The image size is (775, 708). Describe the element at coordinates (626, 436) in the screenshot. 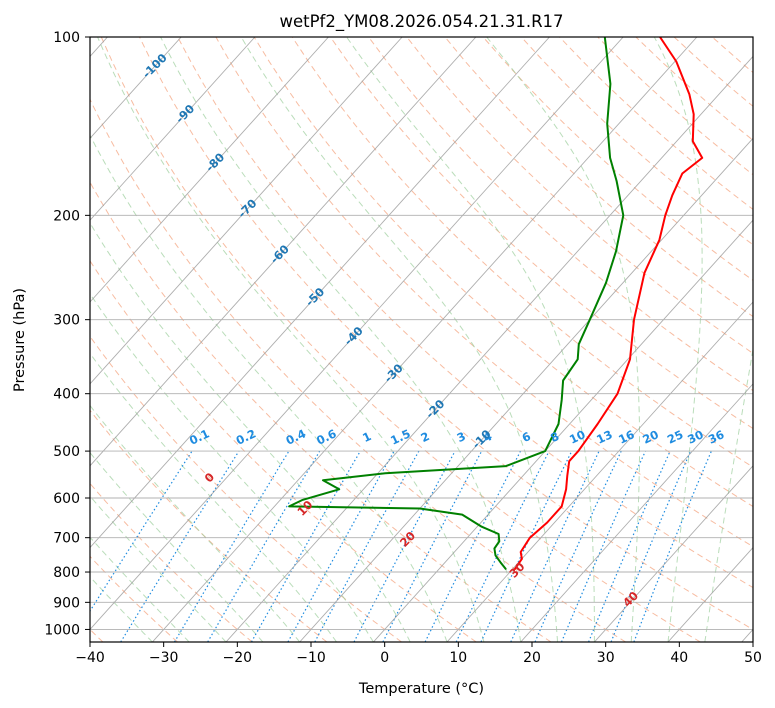

I see `mixing-ratio-label: 16` at that location.